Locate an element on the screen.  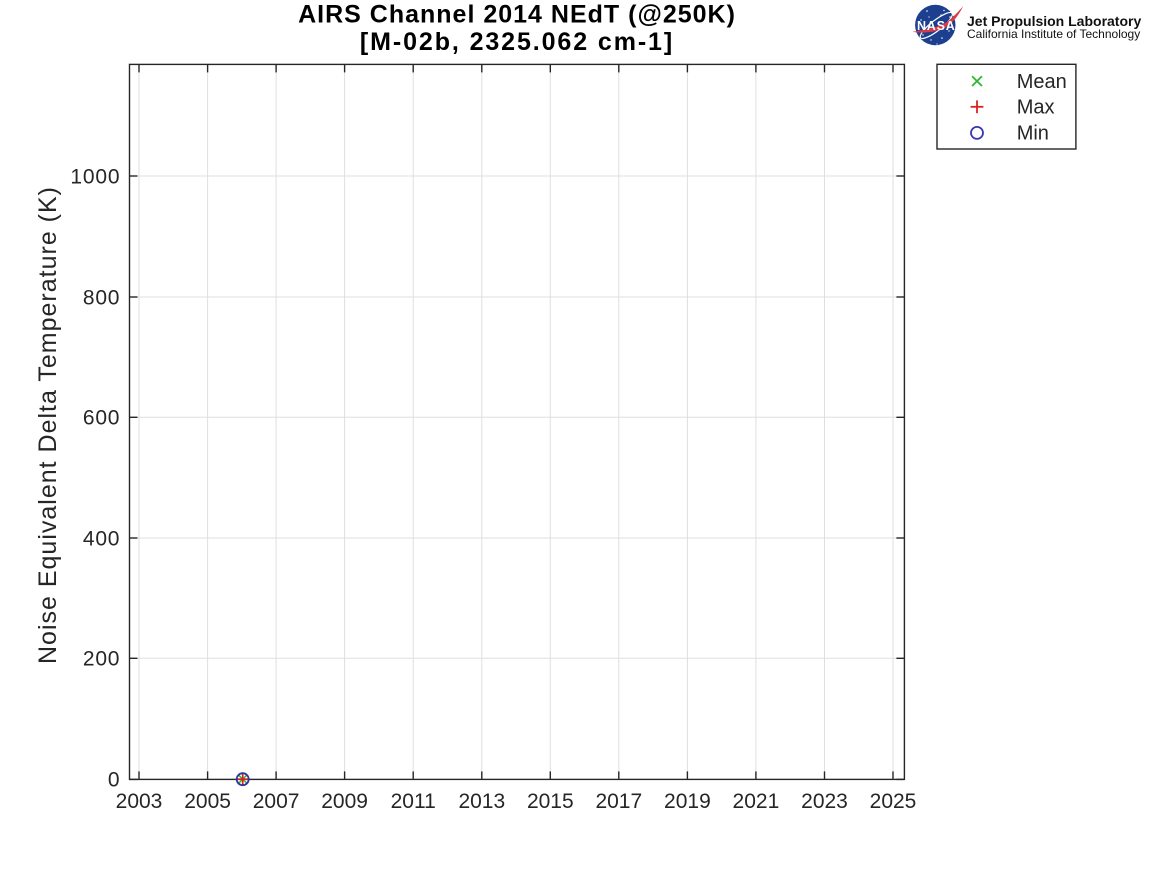
svg-text: 2007 is located at coordinates (276, 801).